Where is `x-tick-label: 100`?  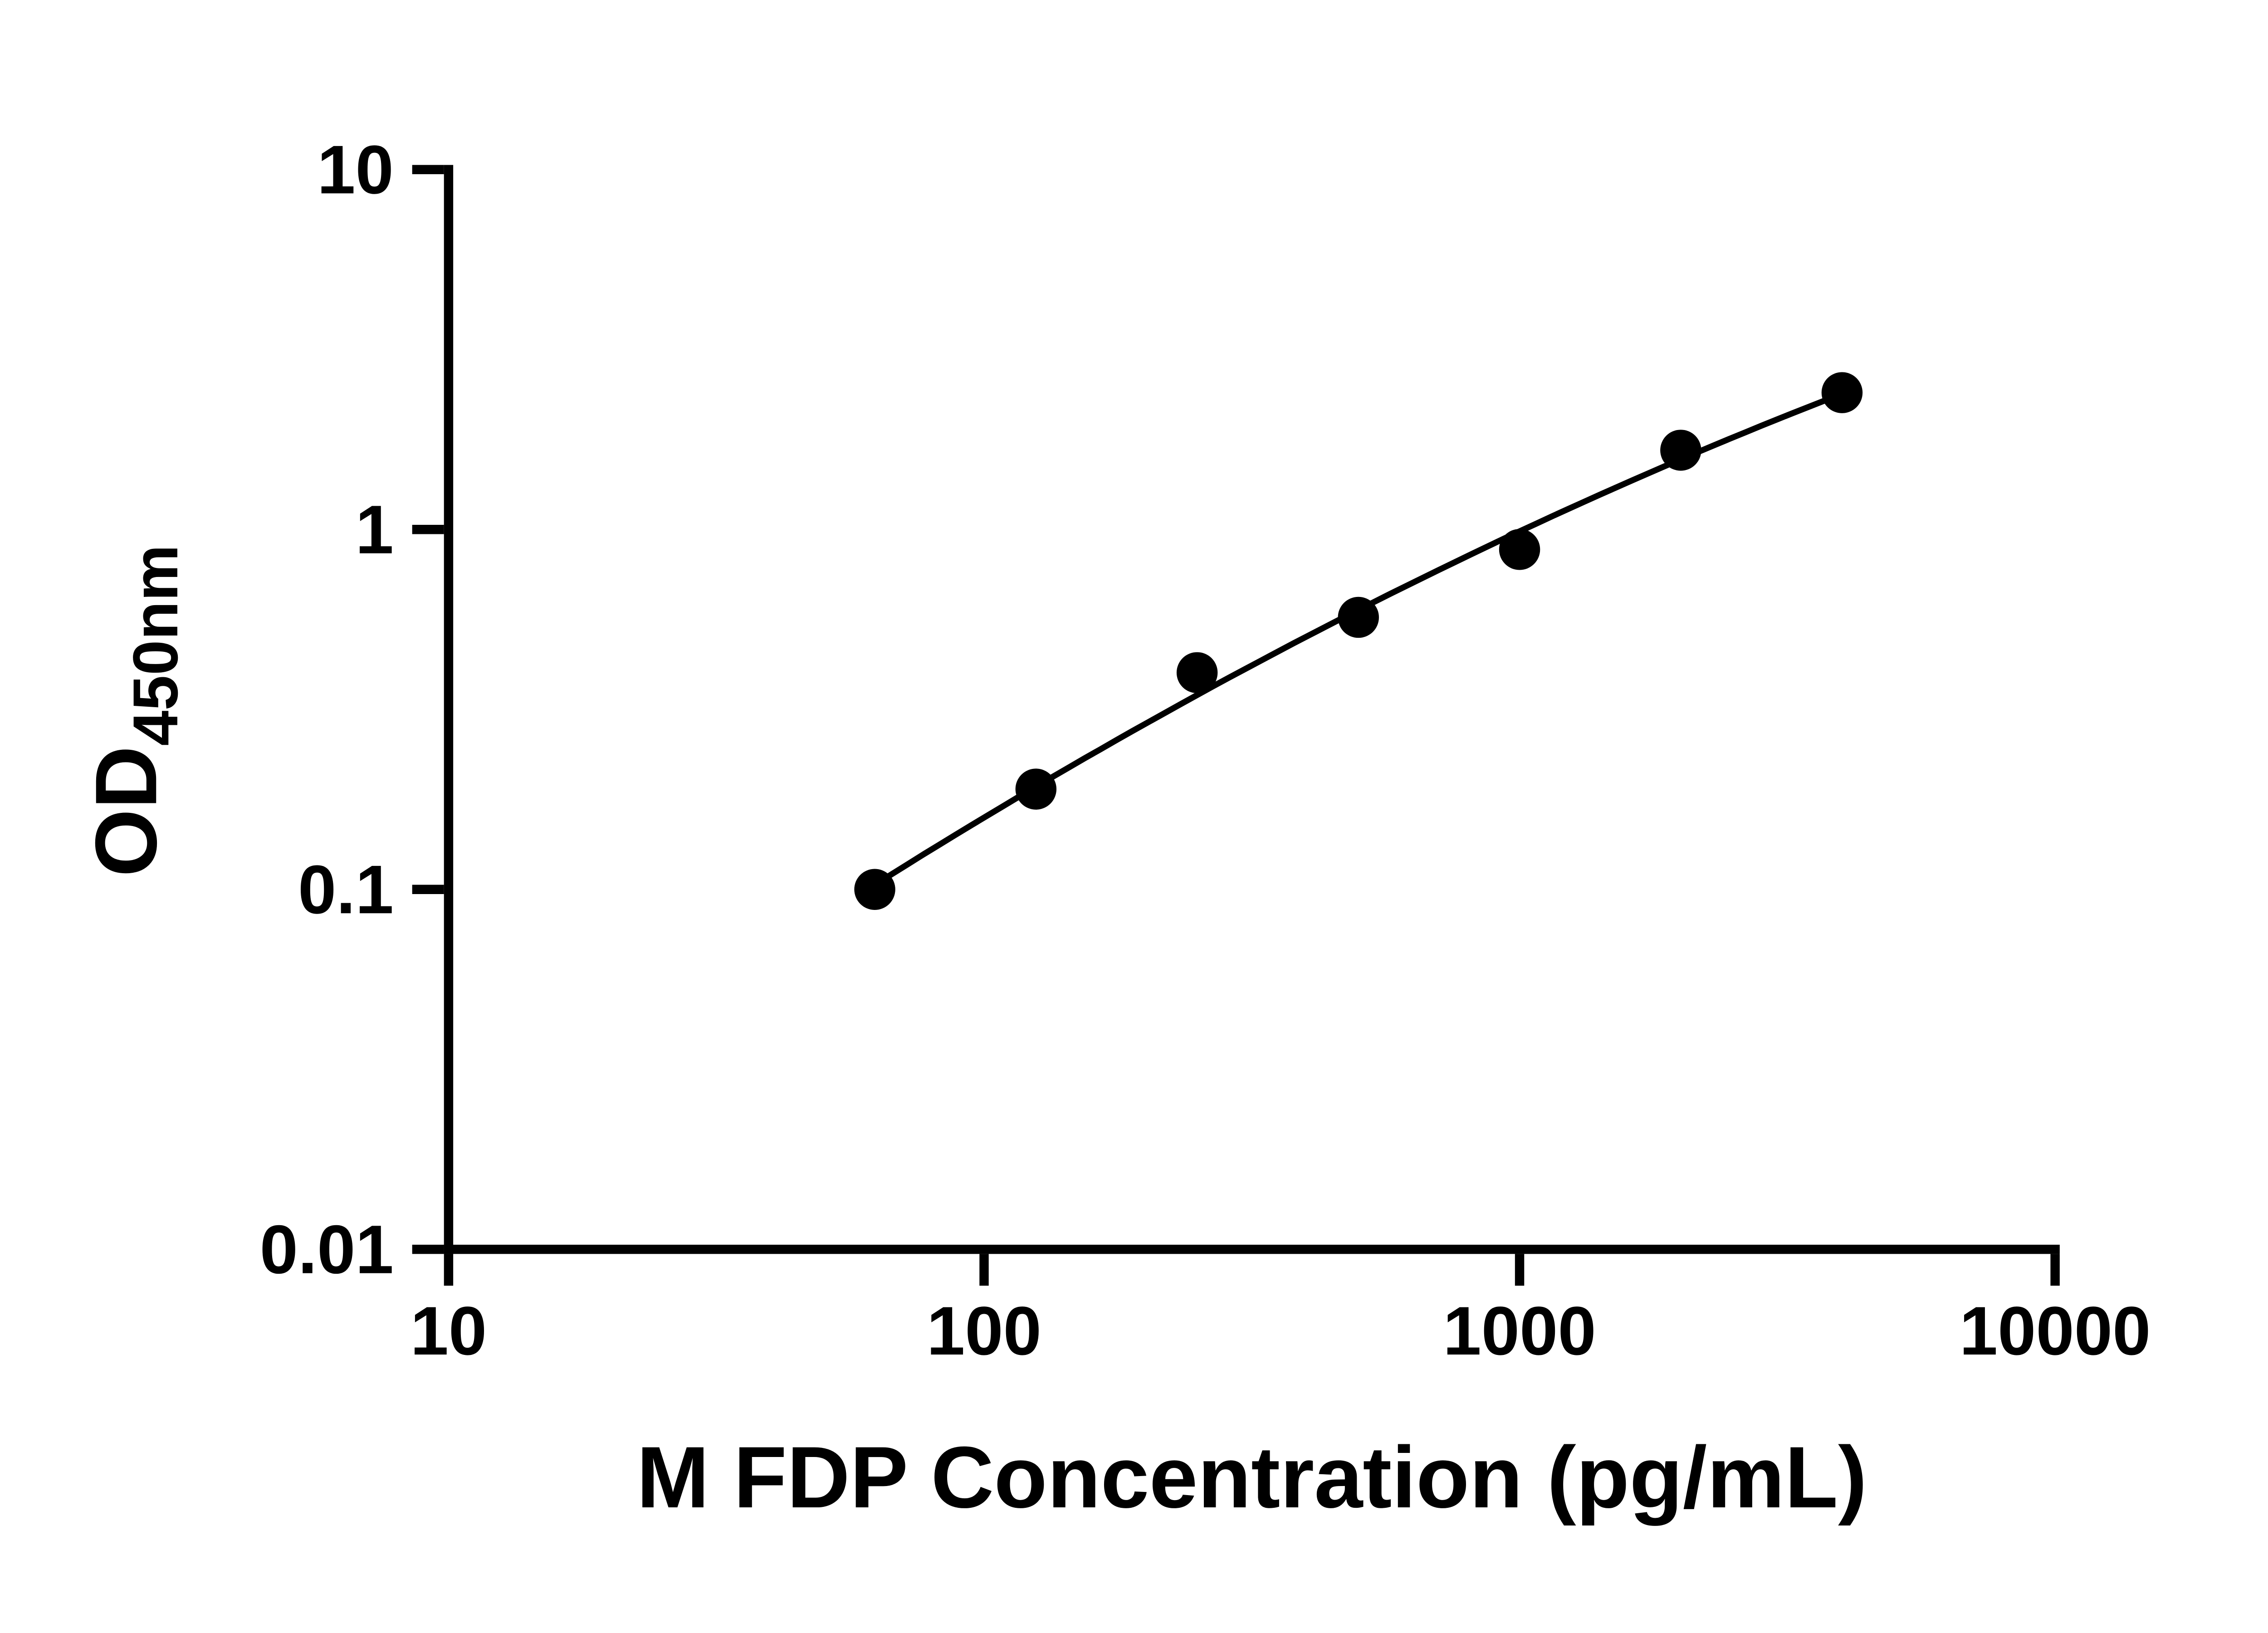 x-tick-label: 100 is located at coordinates (984, 1331).